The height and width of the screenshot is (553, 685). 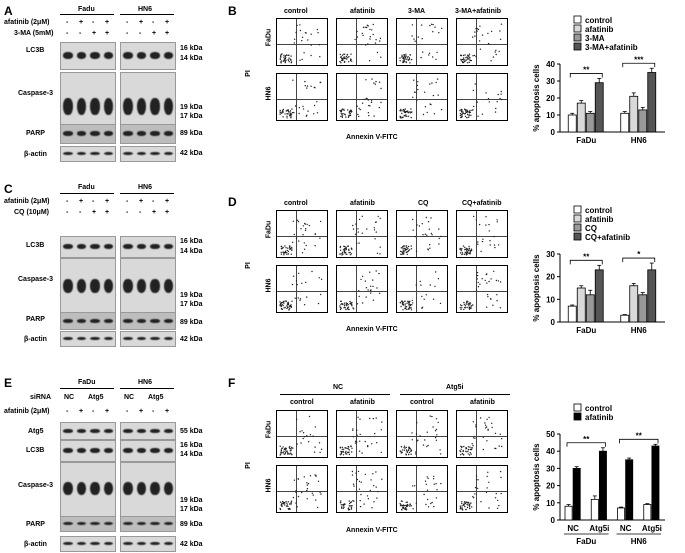 What do you see at coordinates (8, 383) in the screenshot?
I see `panel-label-e: E` at bounding box center [8, 383].